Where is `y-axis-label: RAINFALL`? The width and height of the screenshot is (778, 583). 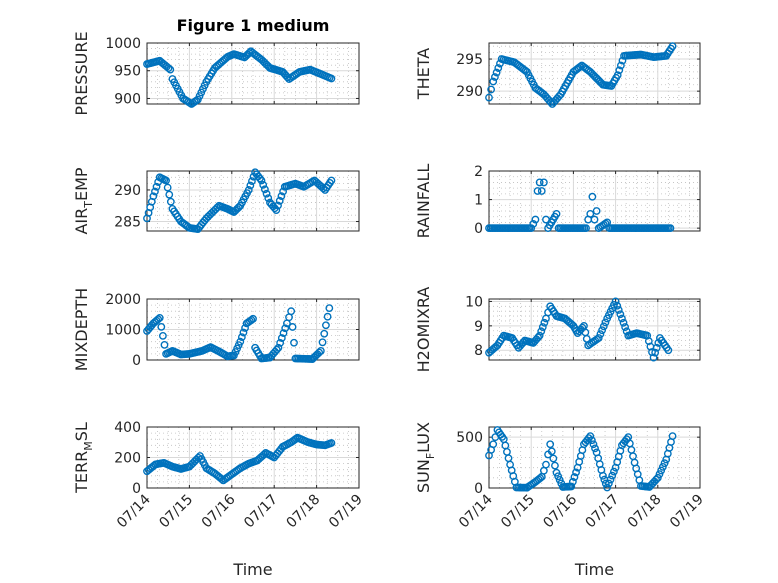
y-axis-label: RAINFALL is located at coordinates (423, 201).